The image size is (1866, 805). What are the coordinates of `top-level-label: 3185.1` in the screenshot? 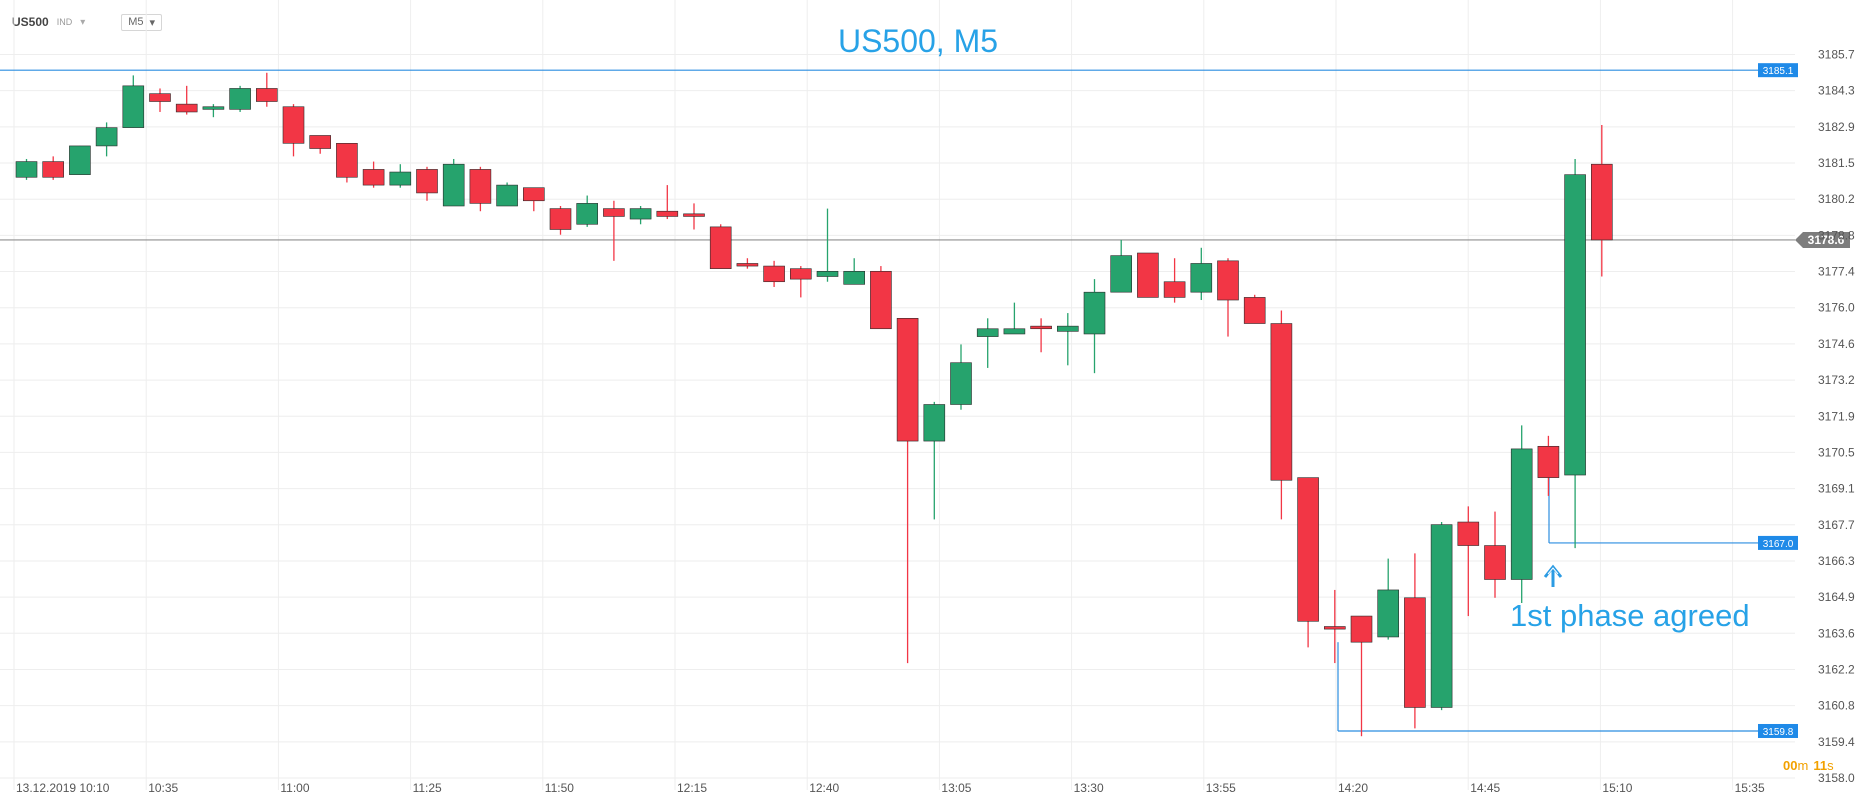 It's located at (1778, 71).